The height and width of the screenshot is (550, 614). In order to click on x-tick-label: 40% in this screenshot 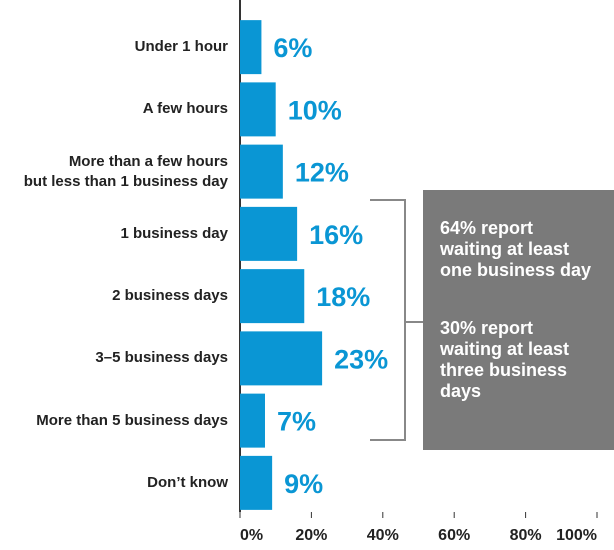, I will do `click(383, 535)`.